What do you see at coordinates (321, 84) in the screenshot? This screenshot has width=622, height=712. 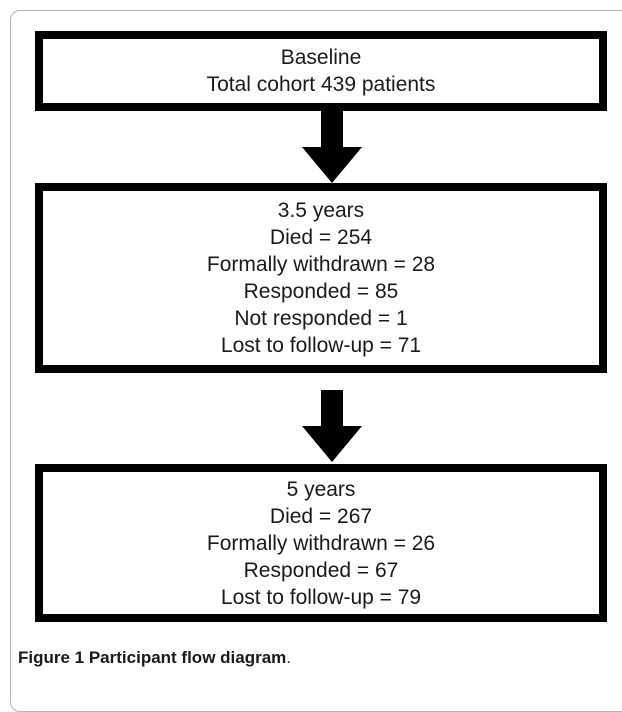 I see `baseline-cohort-text: Total cohort 439 patients` at bounding box center [321, 84].